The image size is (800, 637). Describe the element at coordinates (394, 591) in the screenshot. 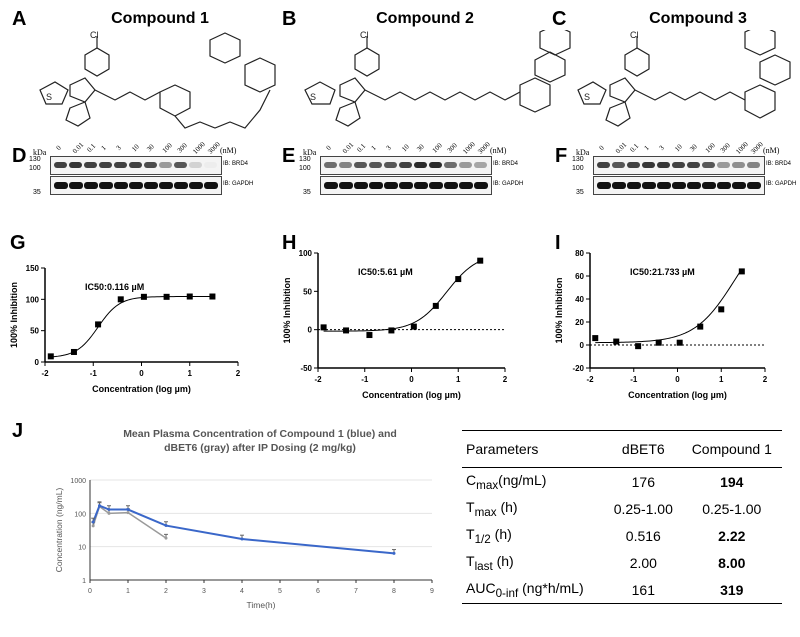

I see `x-tick-label: 8` at that location.